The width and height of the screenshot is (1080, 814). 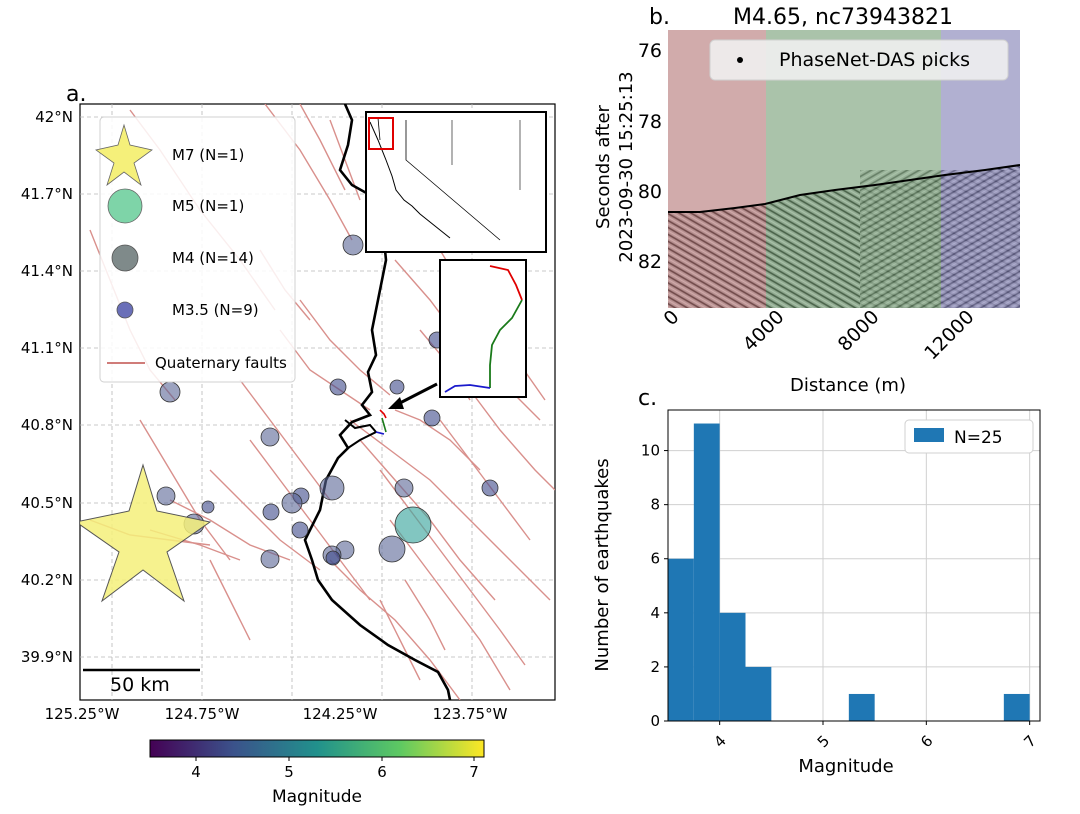 I want to click on lat-tick: 40.5°N, so click(x=47, y=503).